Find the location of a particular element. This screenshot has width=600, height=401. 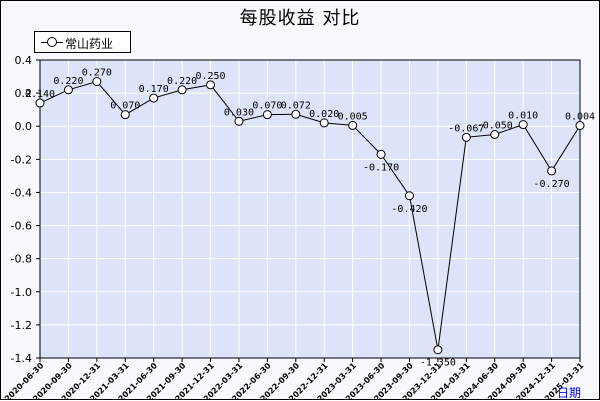

y-tick-label: 0.4 is located at coordinates (24, 60).